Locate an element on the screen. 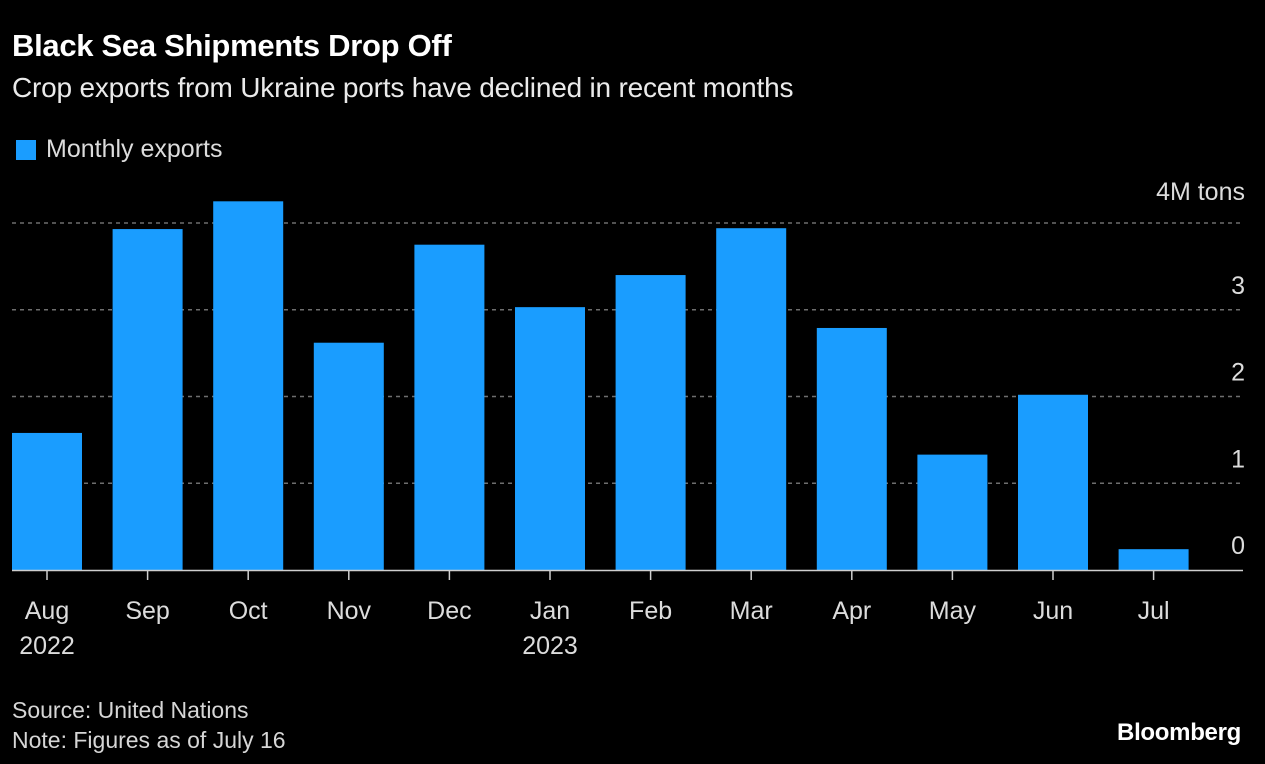  x-tick-label: Dec is located at coordinates (449, 611).